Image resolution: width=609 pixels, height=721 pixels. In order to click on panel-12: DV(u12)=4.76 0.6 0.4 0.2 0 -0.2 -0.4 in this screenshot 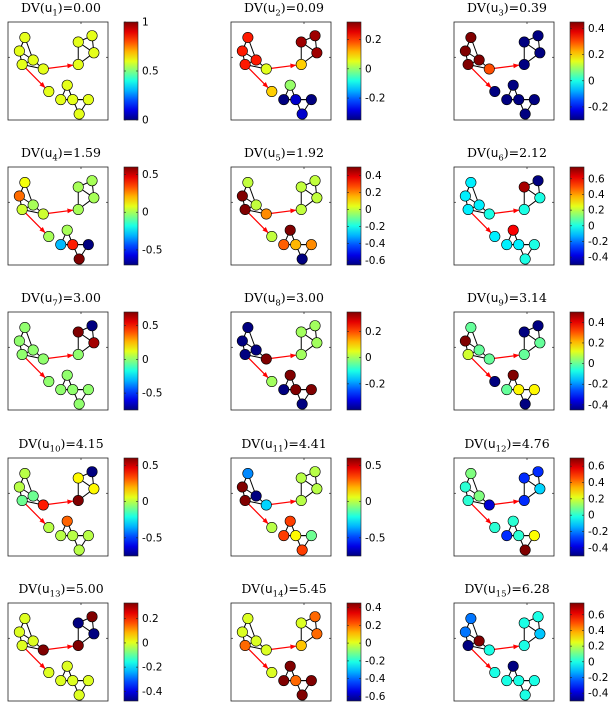, I will do `click(530, 506)`.